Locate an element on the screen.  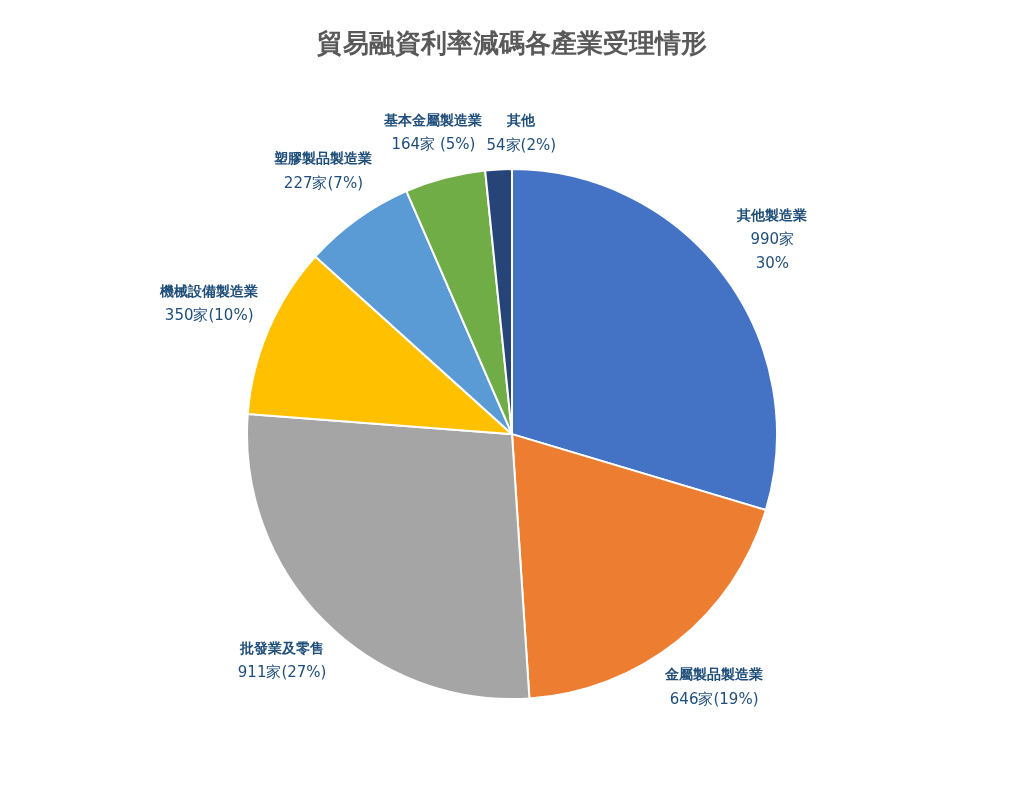
data-label: 164家 (5%) is located at coordinates (433, 144).